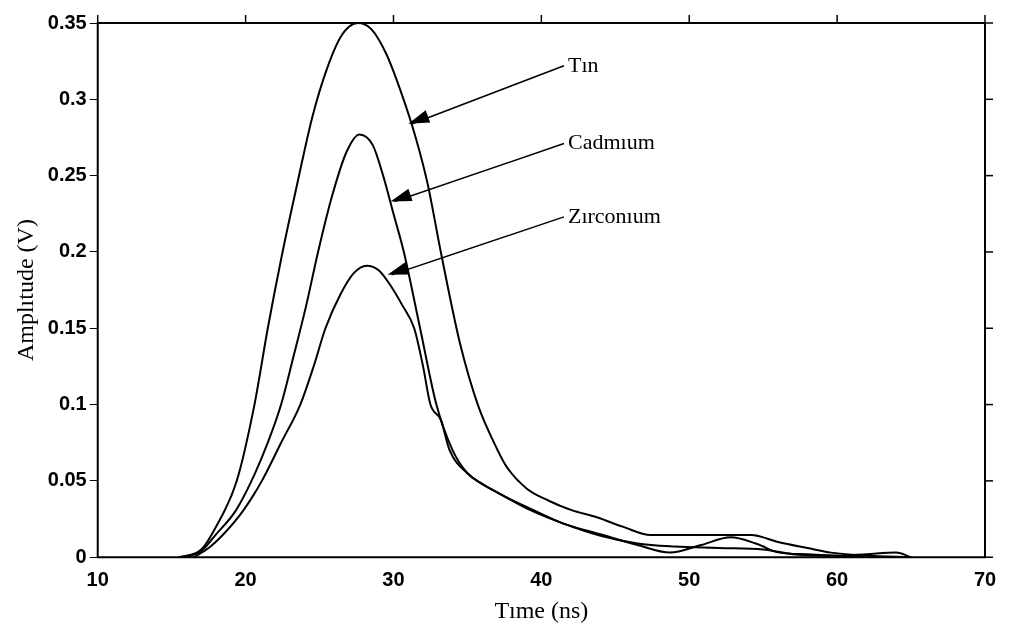  Describe the element at coordinates (67, 479) in the screenshot. I see `y-tick-label: 0.05` at that location.